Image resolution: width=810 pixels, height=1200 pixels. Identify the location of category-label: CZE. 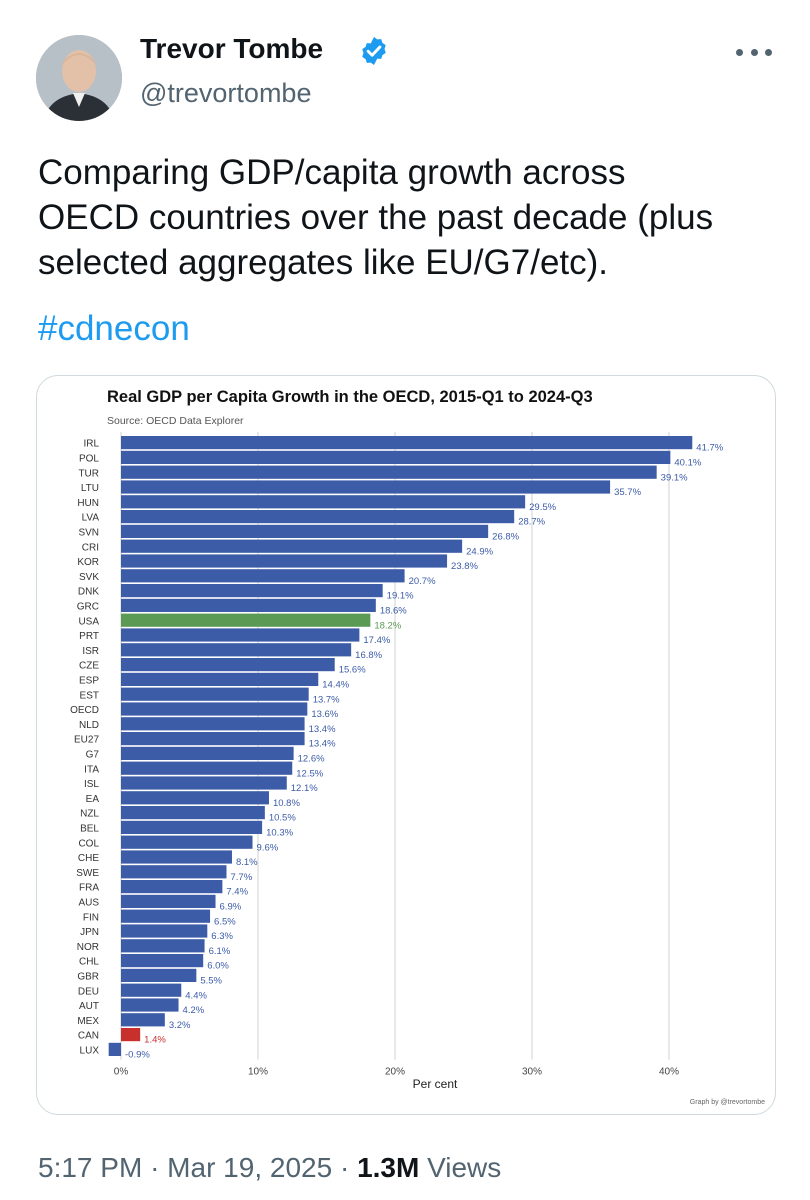
(89, 666).